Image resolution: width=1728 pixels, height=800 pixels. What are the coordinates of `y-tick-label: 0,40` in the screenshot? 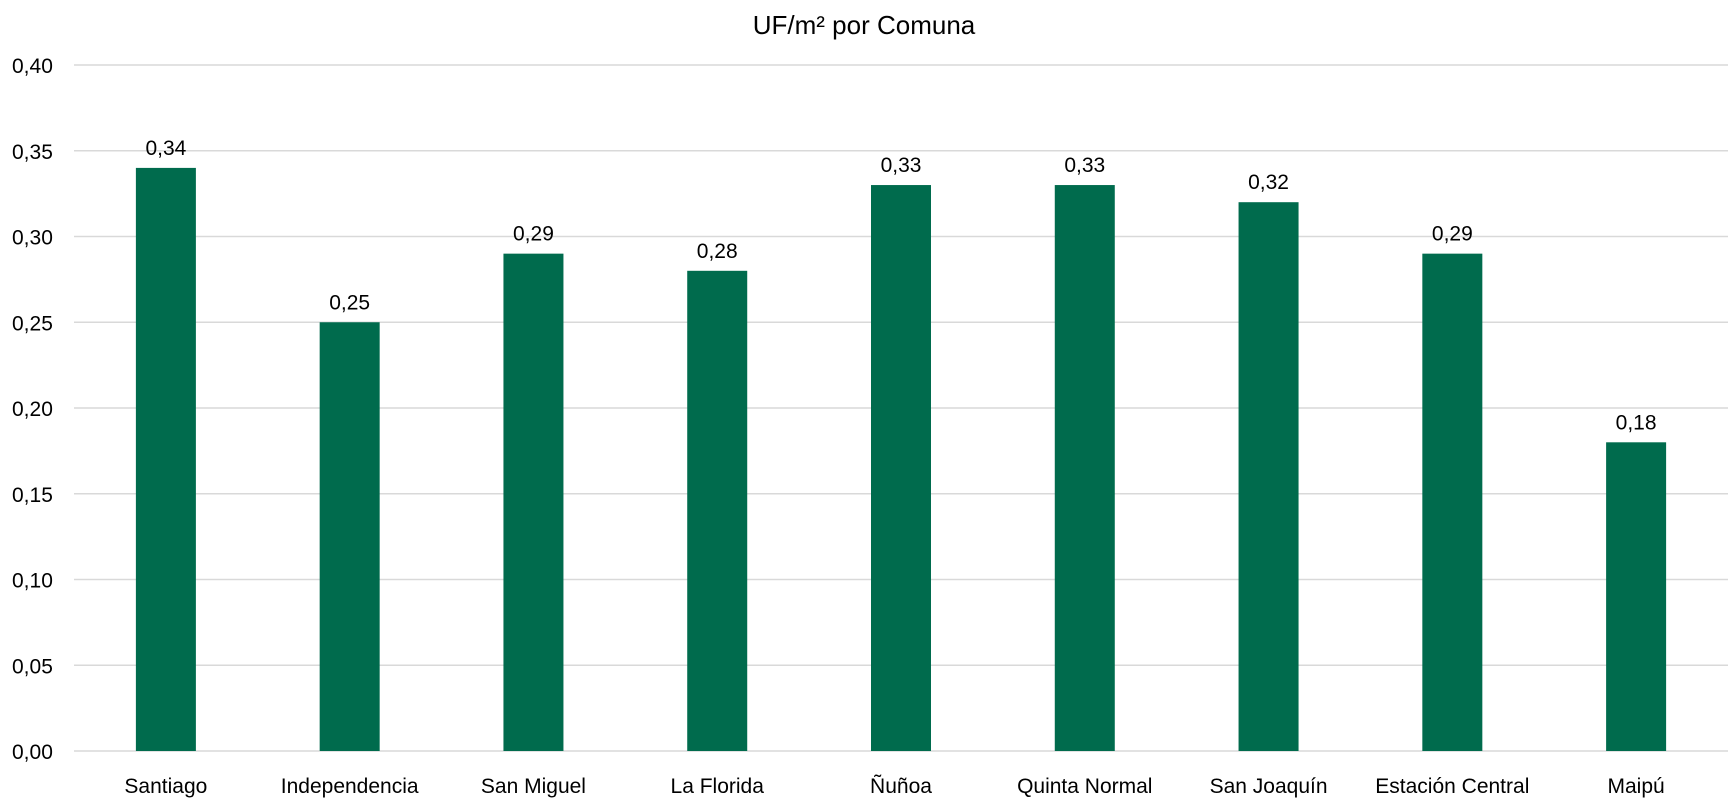 It's located at (32, 66).